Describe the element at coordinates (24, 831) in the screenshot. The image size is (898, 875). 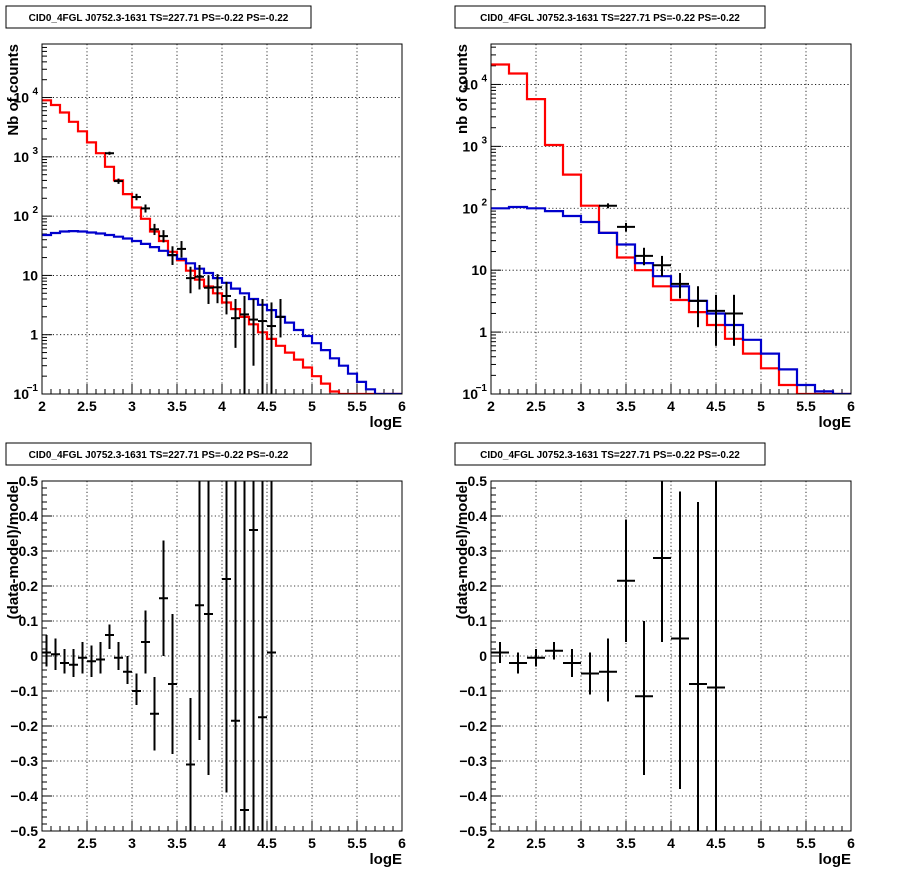
I see `y-tick-label-base: −0.5` at that location.